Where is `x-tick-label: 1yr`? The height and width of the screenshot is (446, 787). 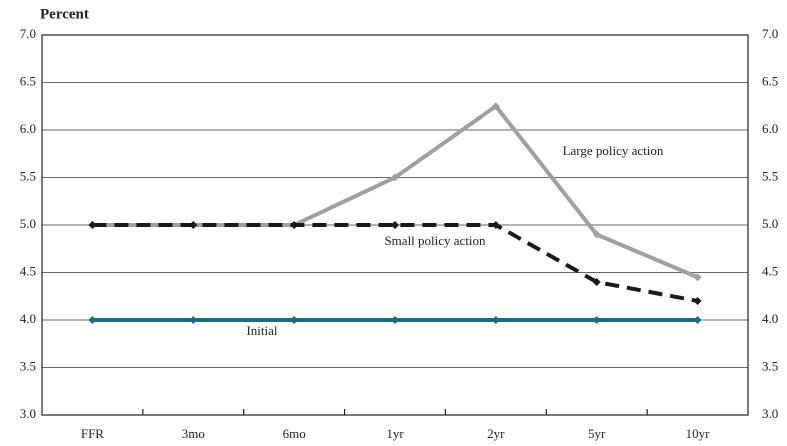 x-tick-label: 1yr is located at coordinates (395, 433).